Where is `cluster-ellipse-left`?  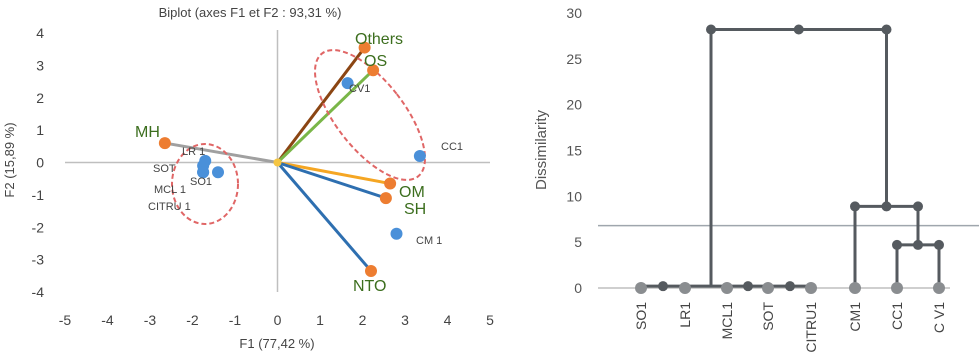 cluster-ellipse-left is located at coordinates (205, 184).